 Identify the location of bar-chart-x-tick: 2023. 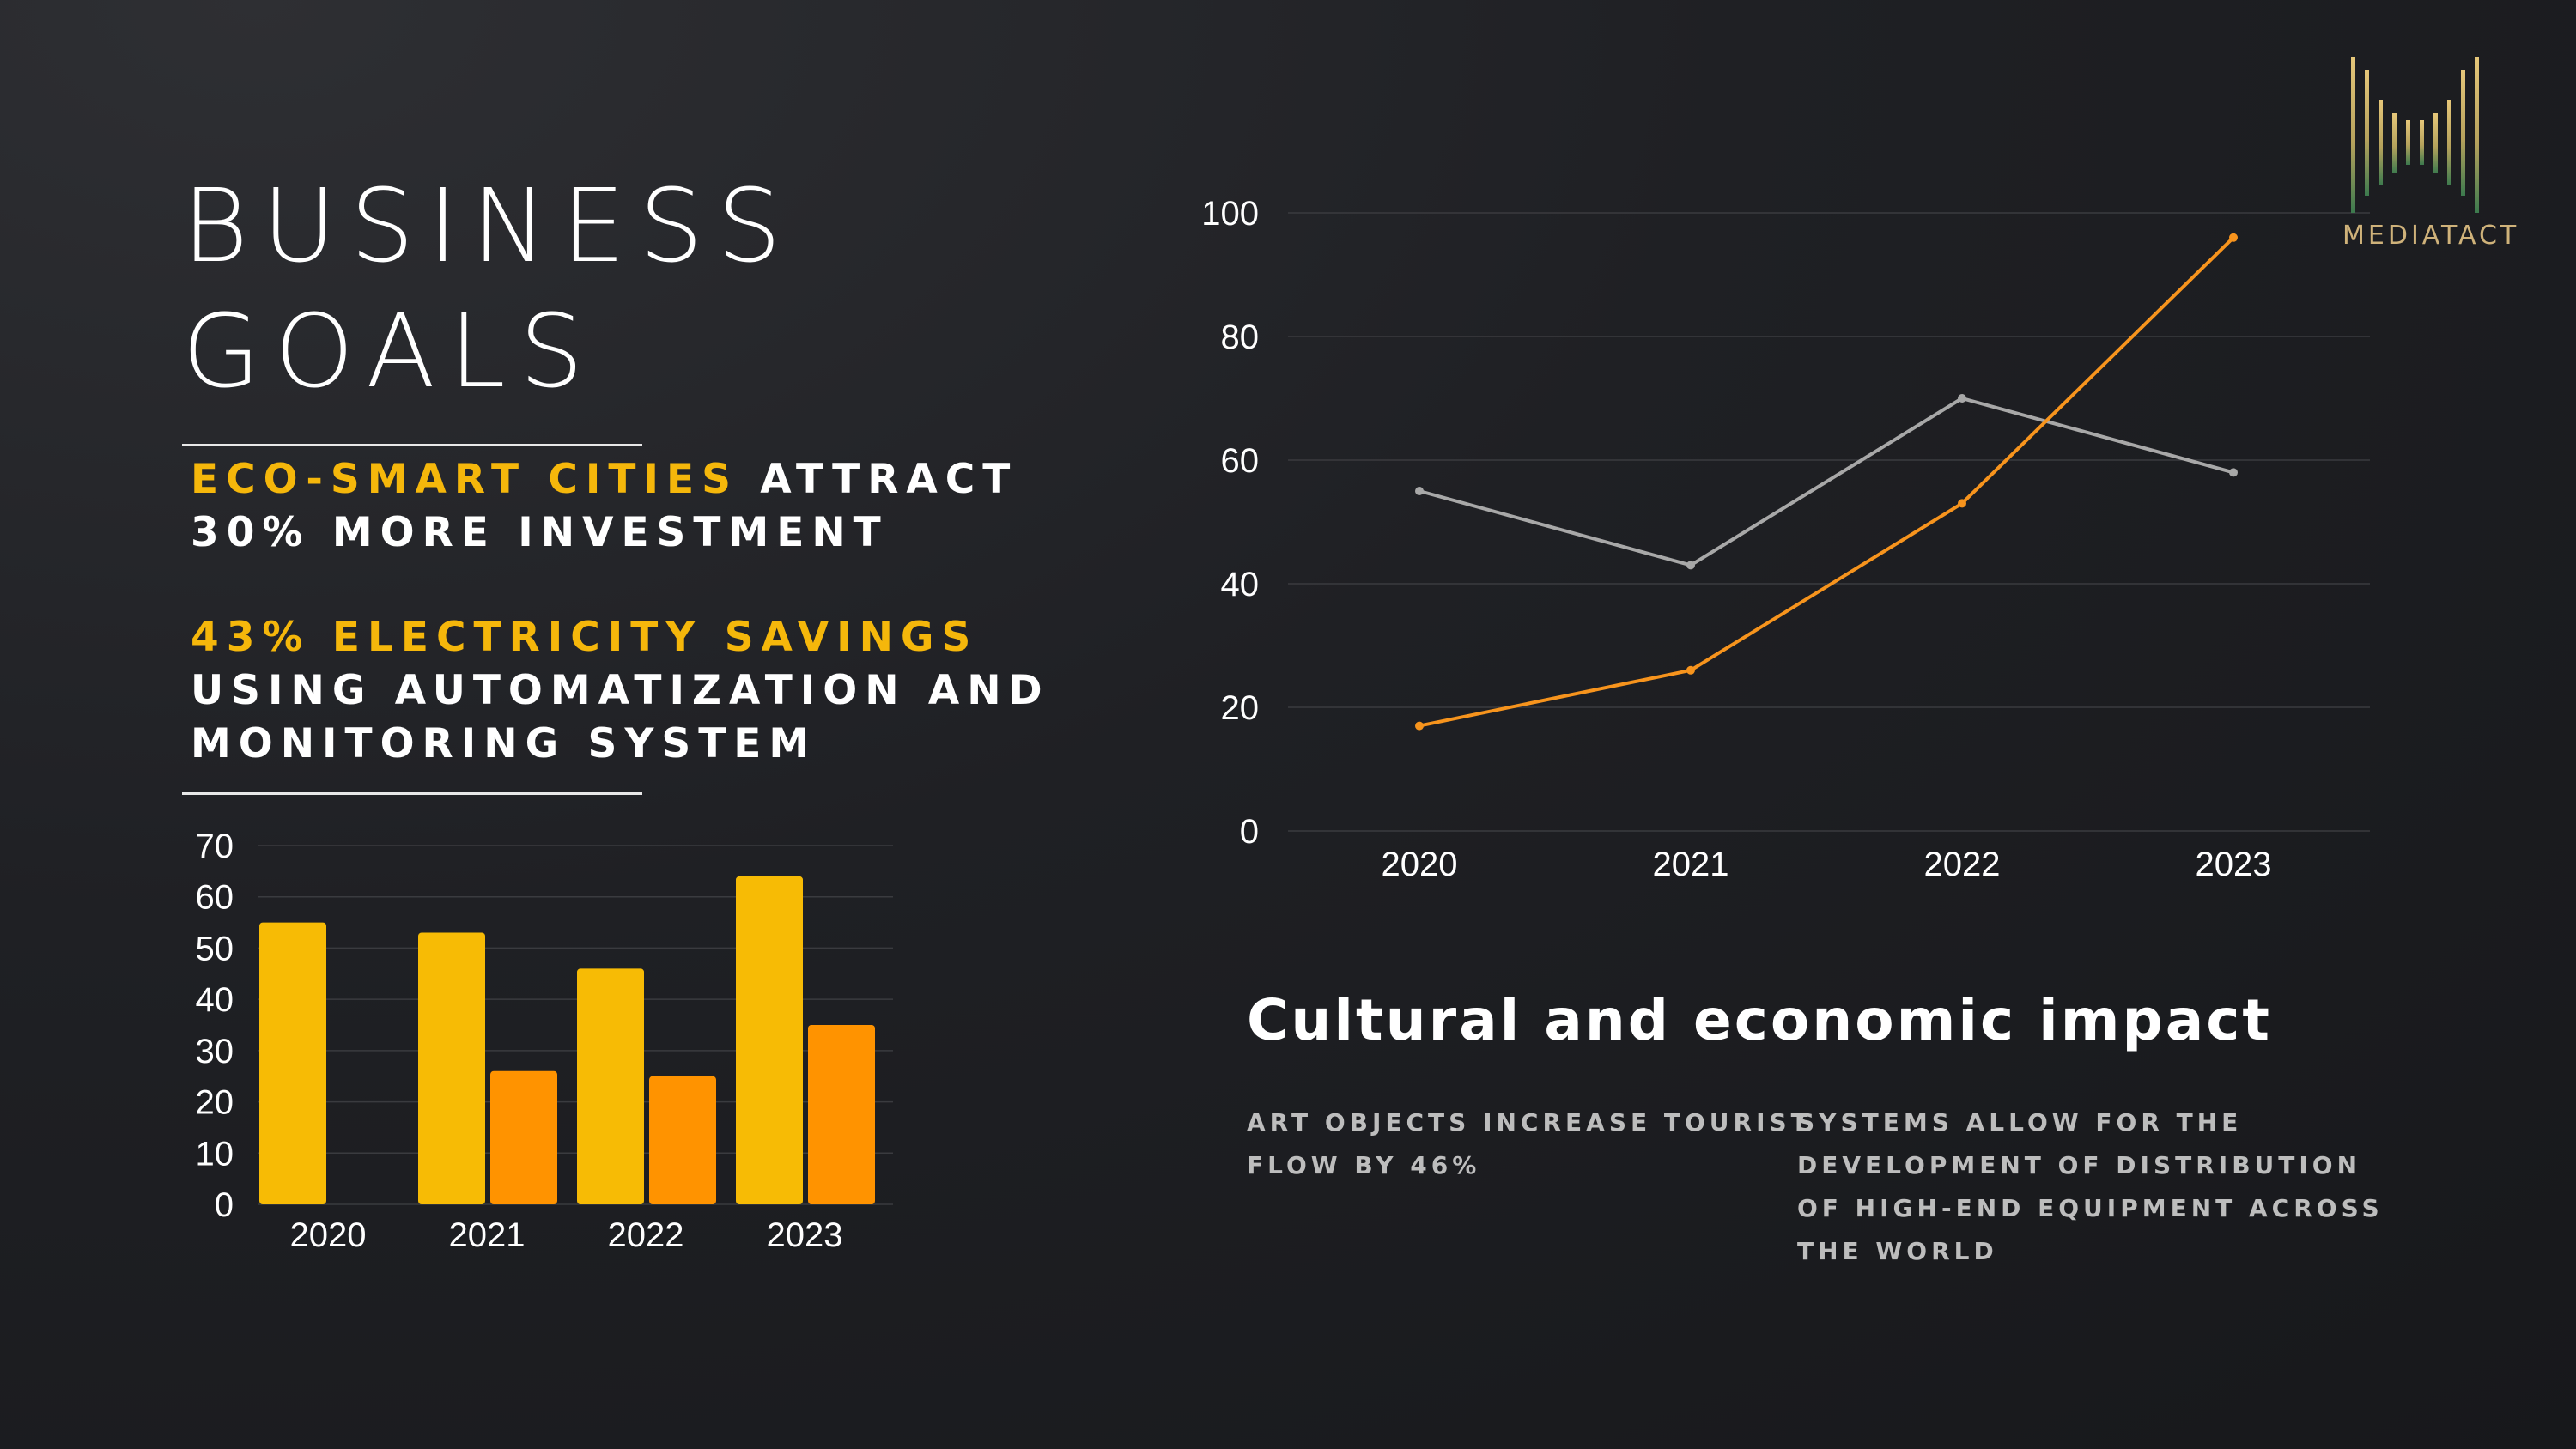
(805, 1235).